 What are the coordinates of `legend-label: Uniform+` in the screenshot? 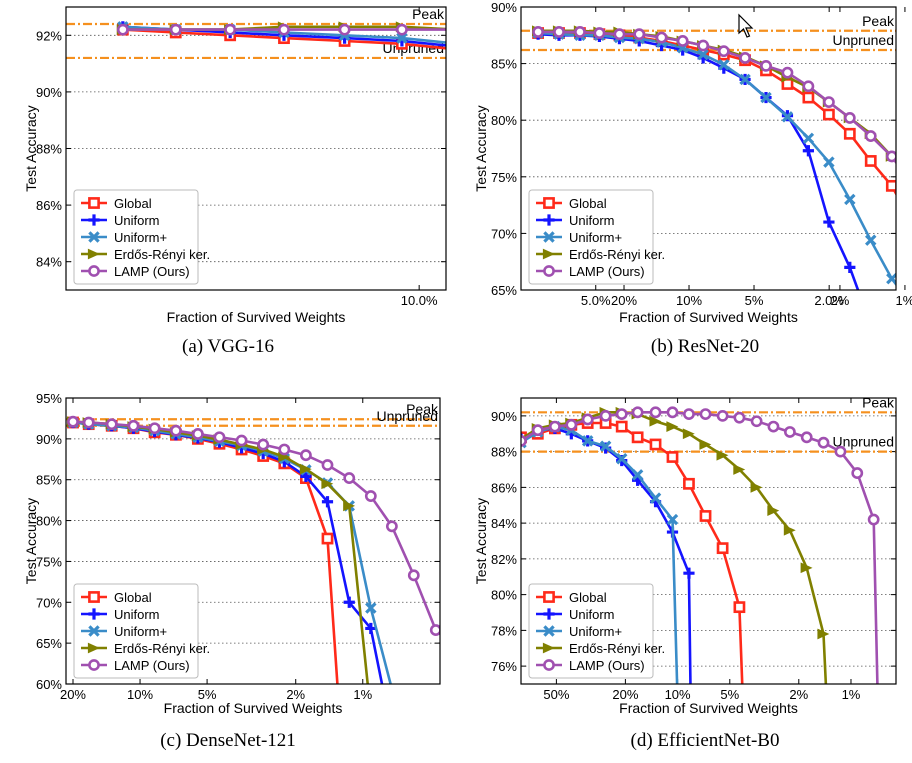 It's located at (595, 631).